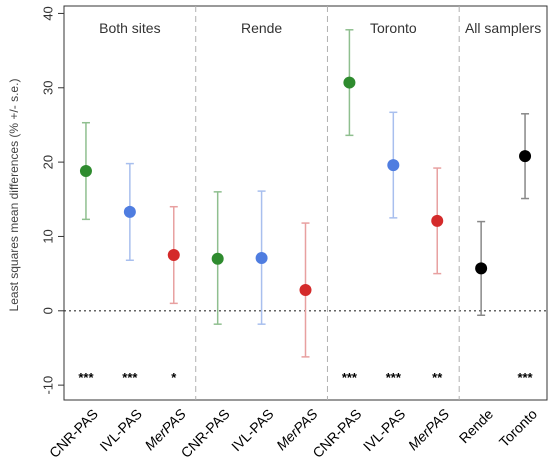  What do you see at coordinates (48, 310) in the screenshot?
I see `y-tick-label: 0` at bounding box center [48, 310].